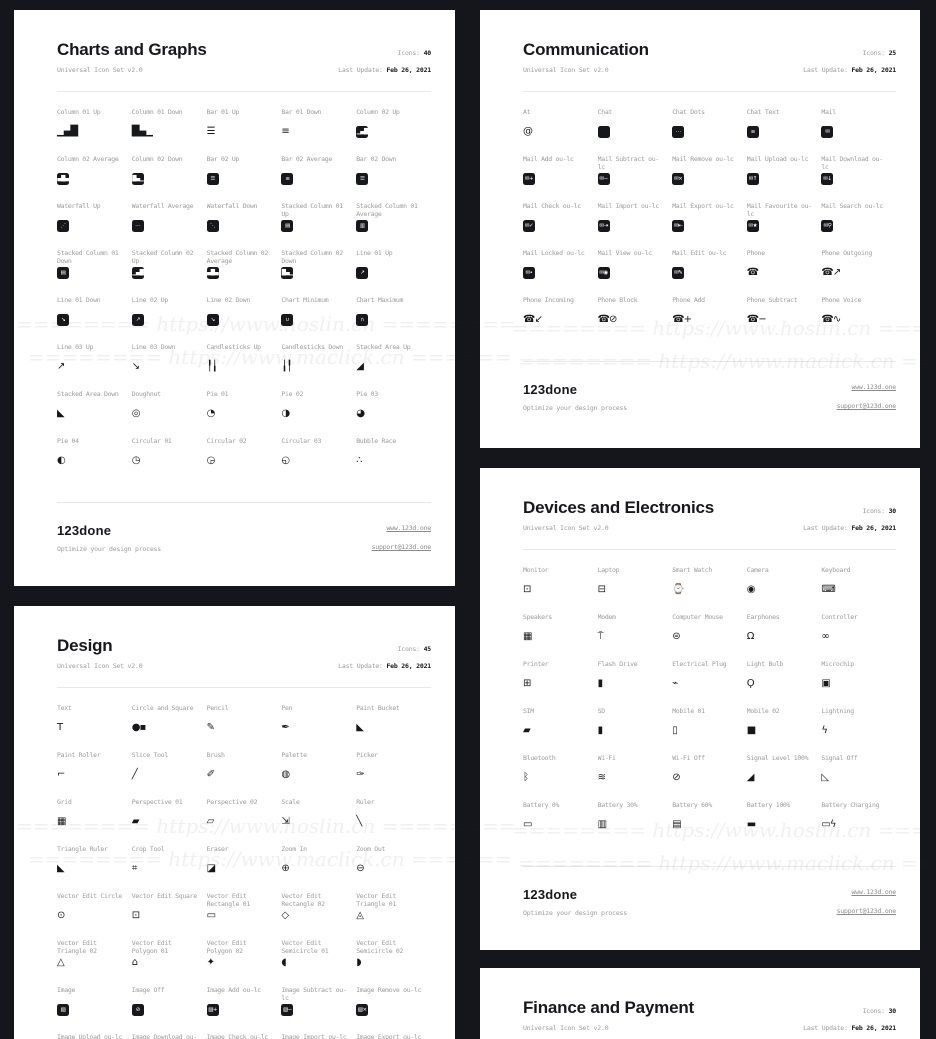 This screenshot has height=1039, width=936. Describe the element at coordinates (858, 131) in the screenshot. I see `icon-cell: Mail ✉` at that location.